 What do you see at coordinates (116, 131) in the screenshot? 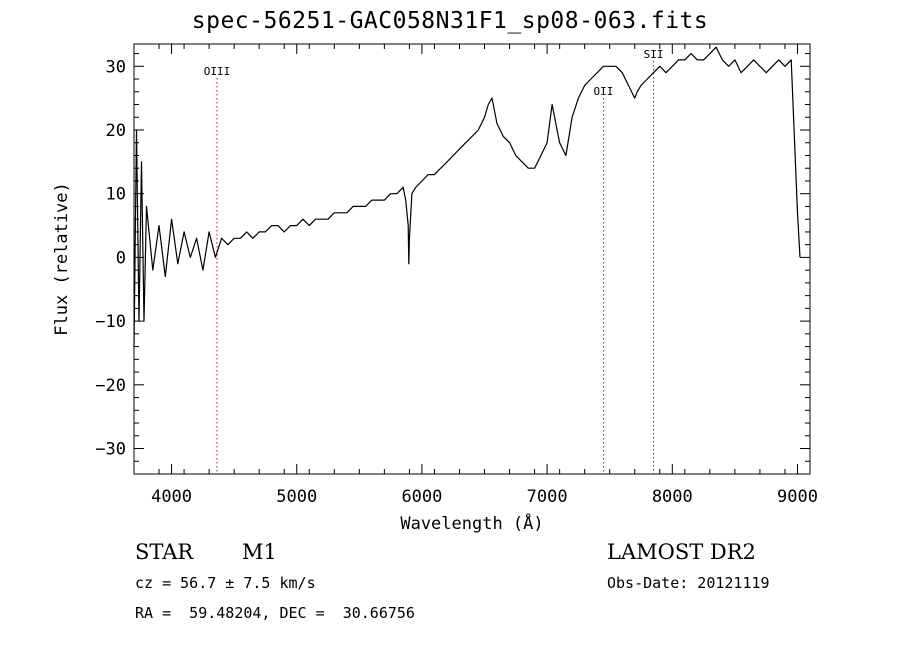
I see `y-tick-label: 20` at bounding box center [116, 131].